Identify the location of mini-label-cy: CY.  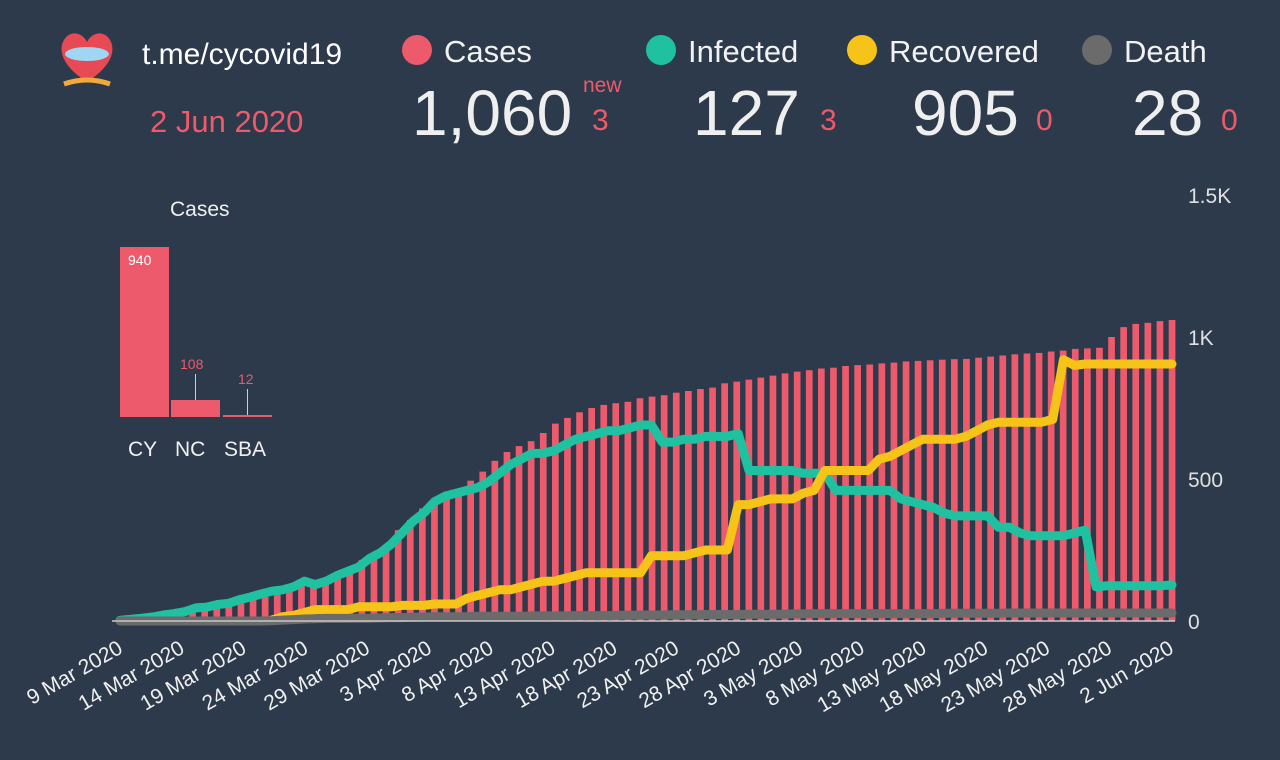
(143, 449).